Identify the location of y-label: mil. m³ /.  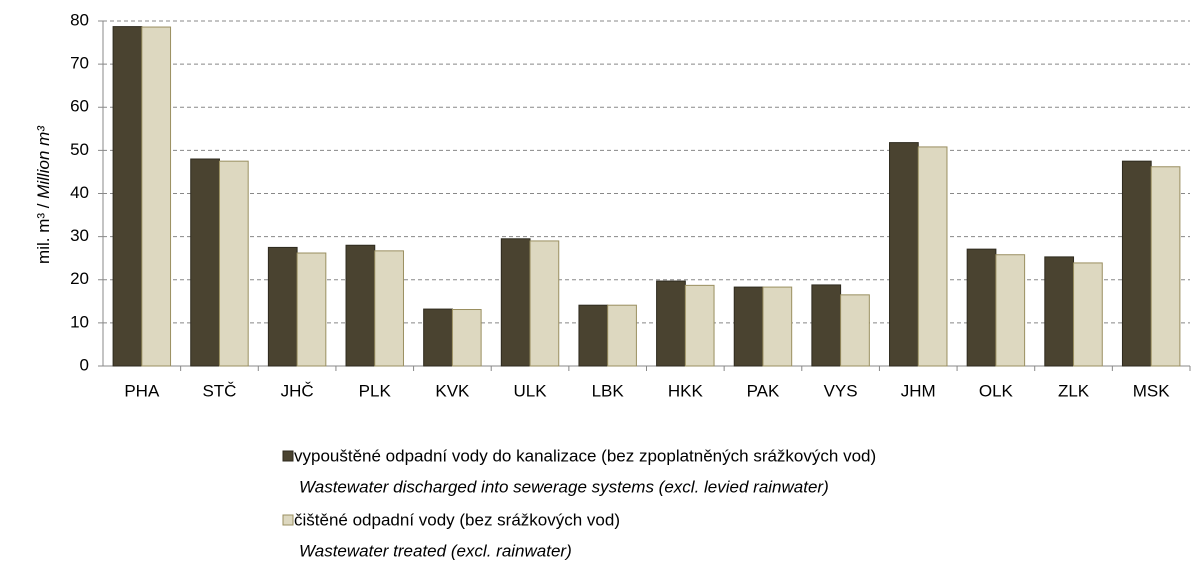
(43, 231).